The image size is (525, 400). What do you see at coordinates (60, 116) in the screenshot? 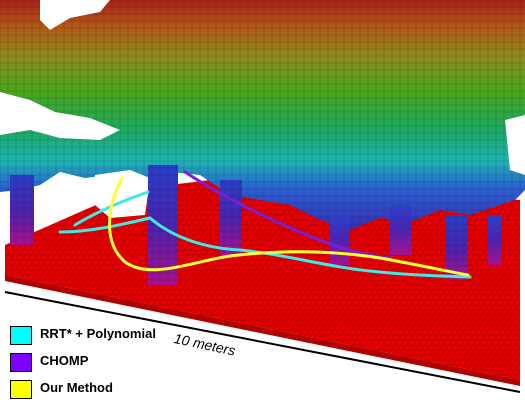
I see `ceiling-gap-left` at bounding box center [60, 116].